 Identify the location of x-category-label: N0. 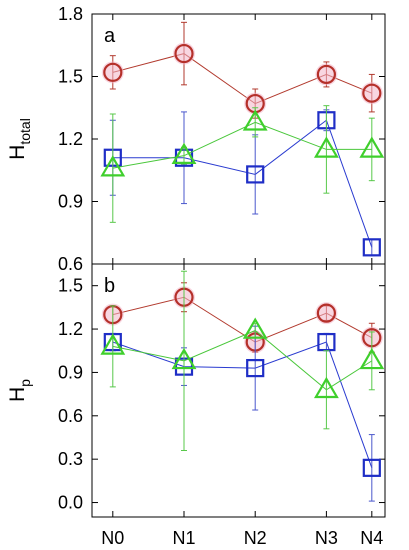
(112, 538).